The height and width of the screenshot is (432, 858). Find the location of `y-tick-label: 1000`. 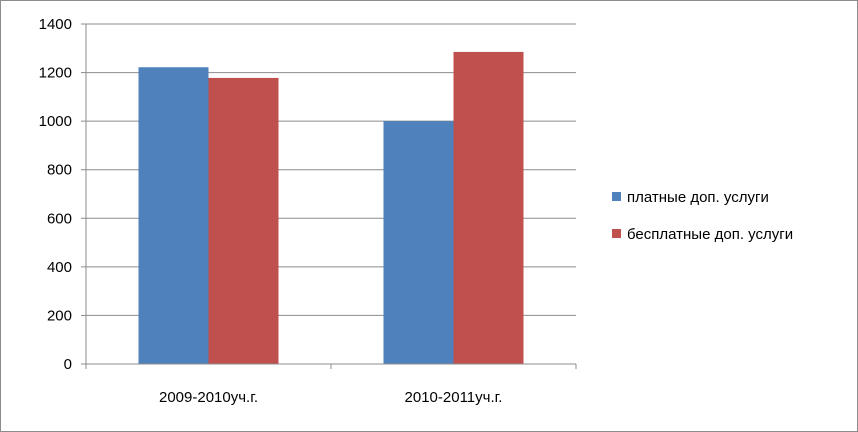

y-tick-label: 1000 is located at coordinates (55, 121).